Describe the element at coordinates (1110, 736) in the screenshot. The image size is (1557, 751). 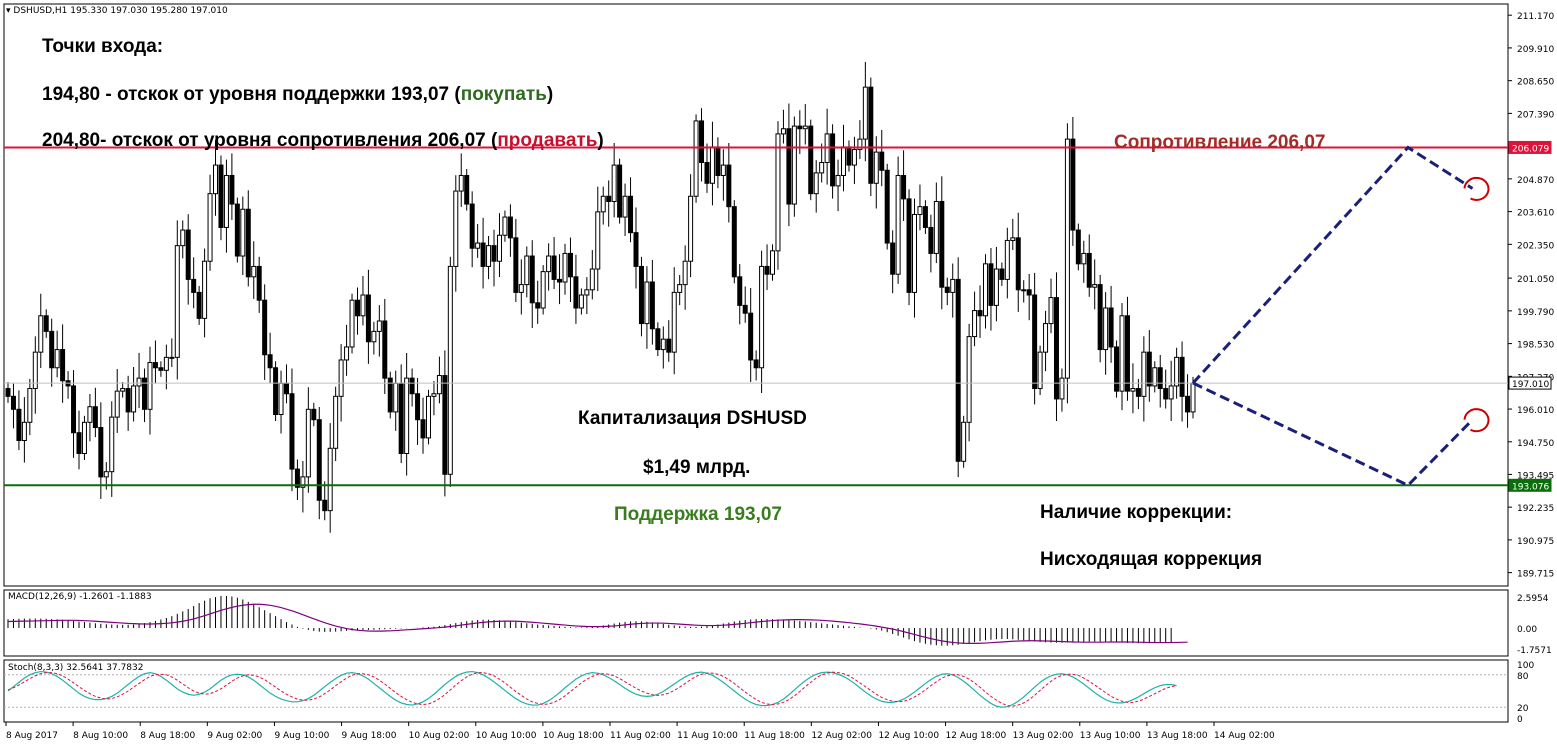
I see `time-axis-label: 13 Aug 10:00` at that location.